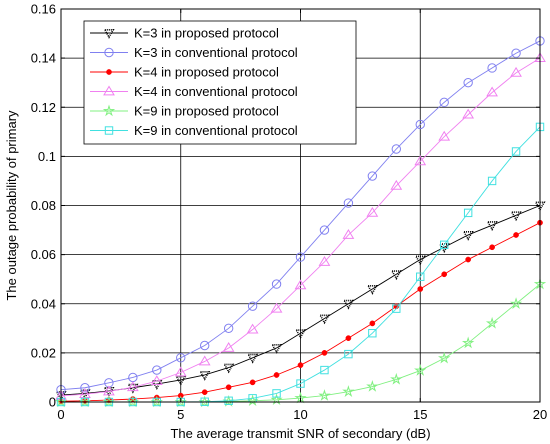  I want to click on legend-label: K=9 in proposed protocol, so click(206, 111).